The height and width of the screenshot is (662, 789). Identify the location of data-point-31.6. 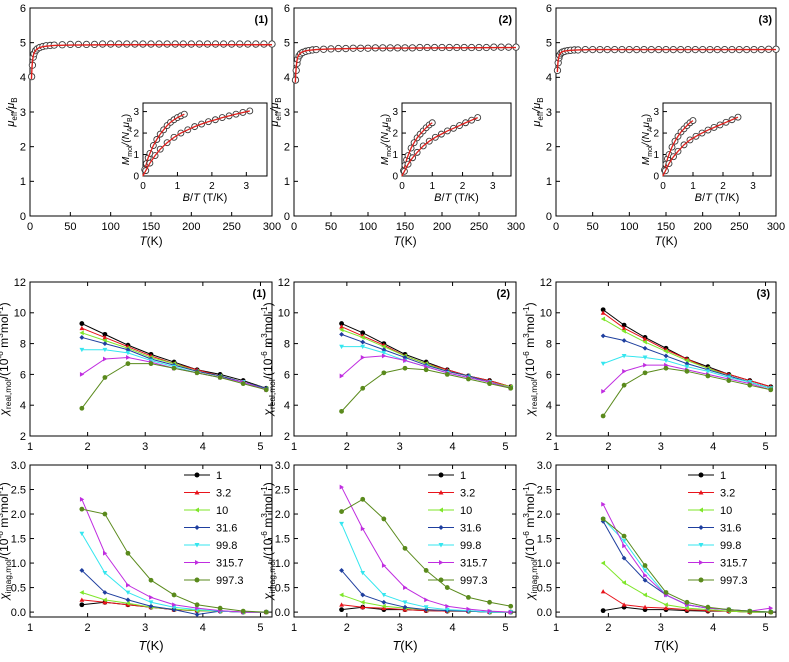
(363, 595).